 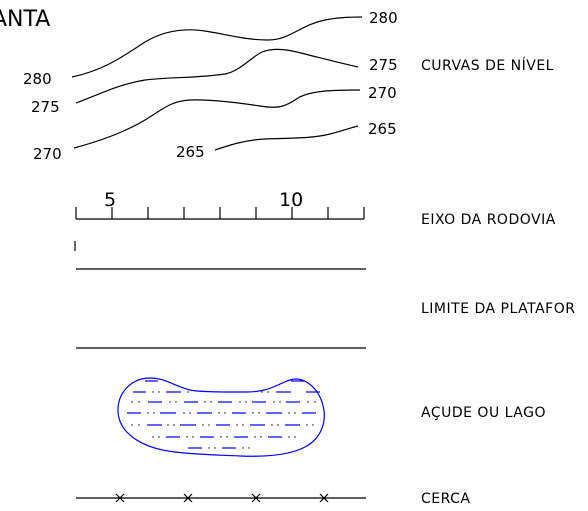 I want to click on drawing-title: ANTA, so click(x=25, y=19).